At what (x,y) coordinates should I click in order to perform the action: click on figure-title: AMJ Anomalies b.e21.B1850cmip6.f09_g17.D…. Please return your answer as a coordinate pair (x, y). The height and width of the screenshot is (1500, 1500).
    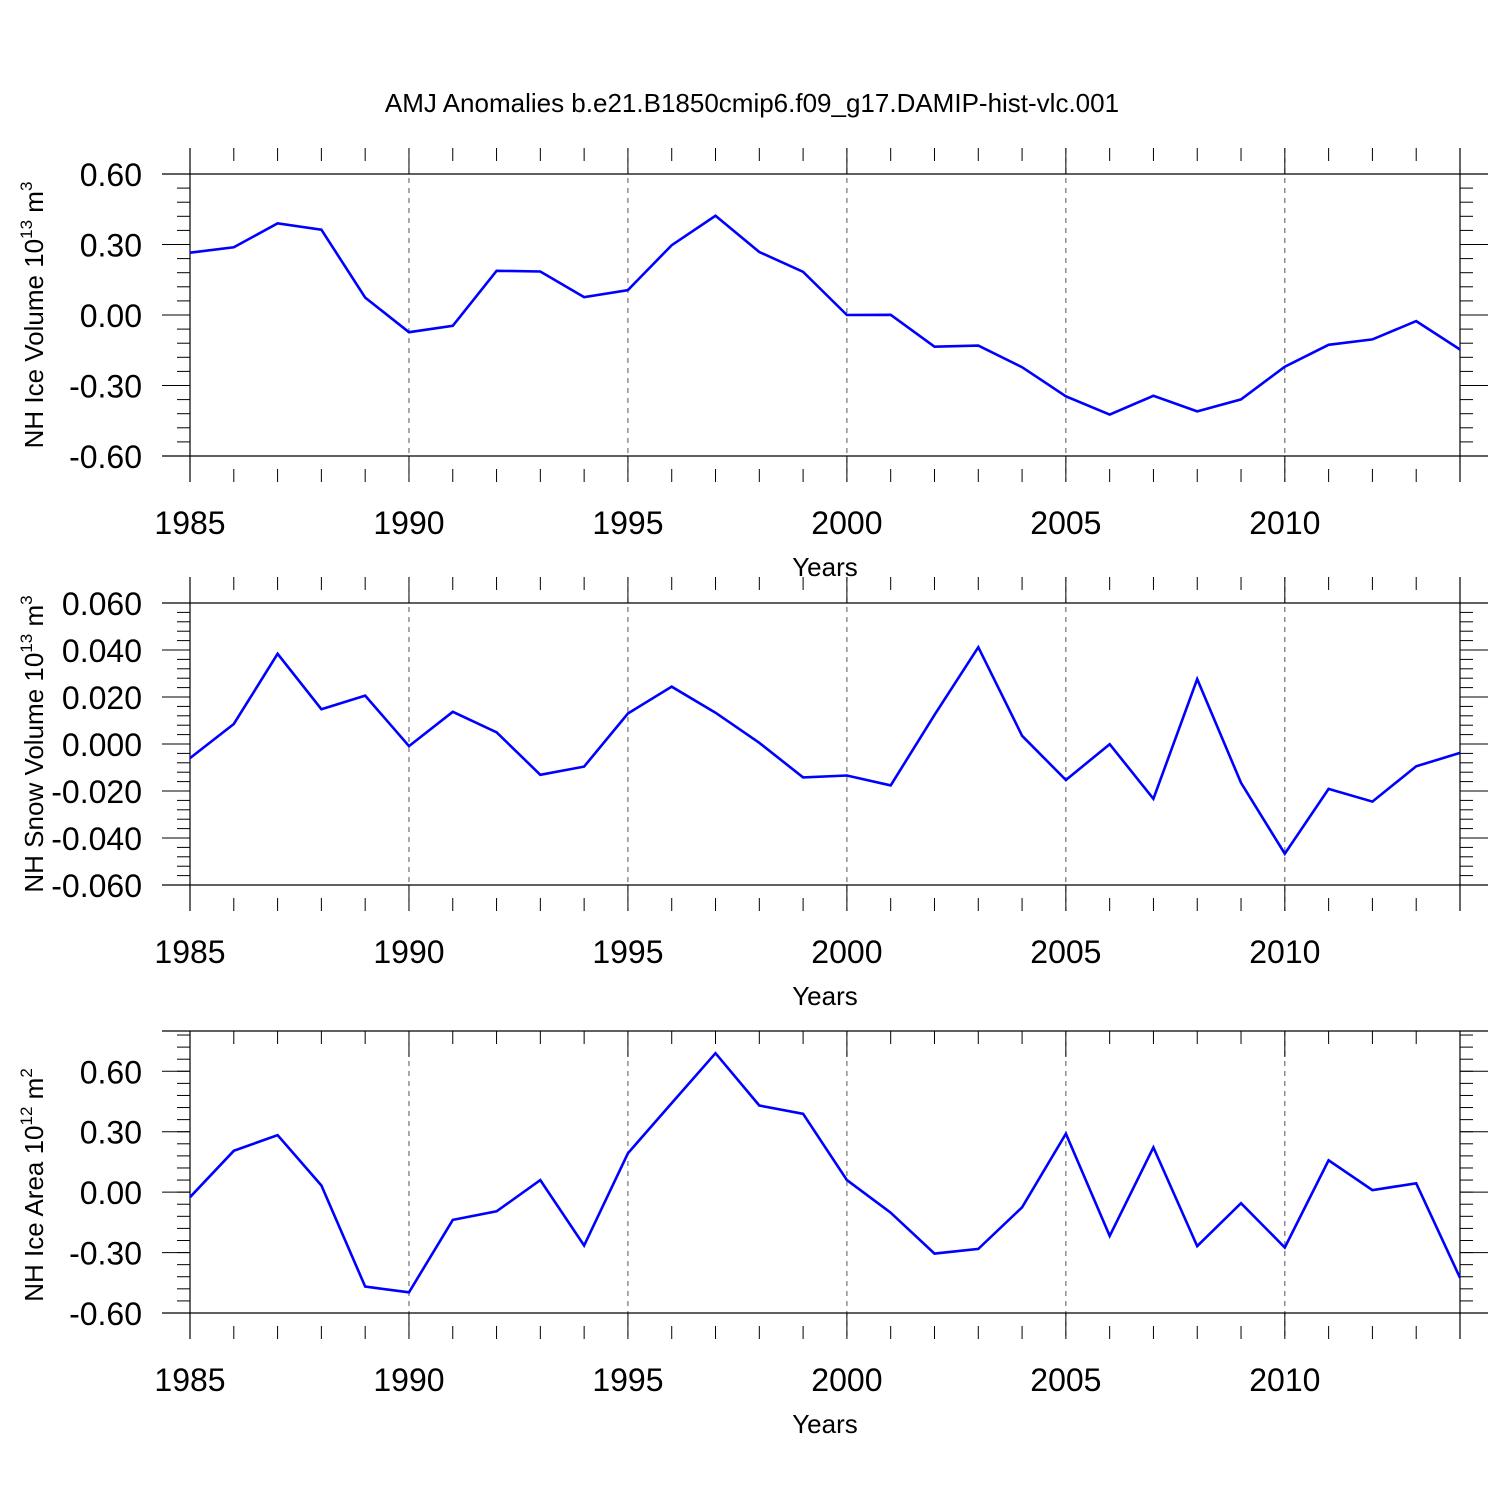
    Looking at the image, I should click on (752, 103).